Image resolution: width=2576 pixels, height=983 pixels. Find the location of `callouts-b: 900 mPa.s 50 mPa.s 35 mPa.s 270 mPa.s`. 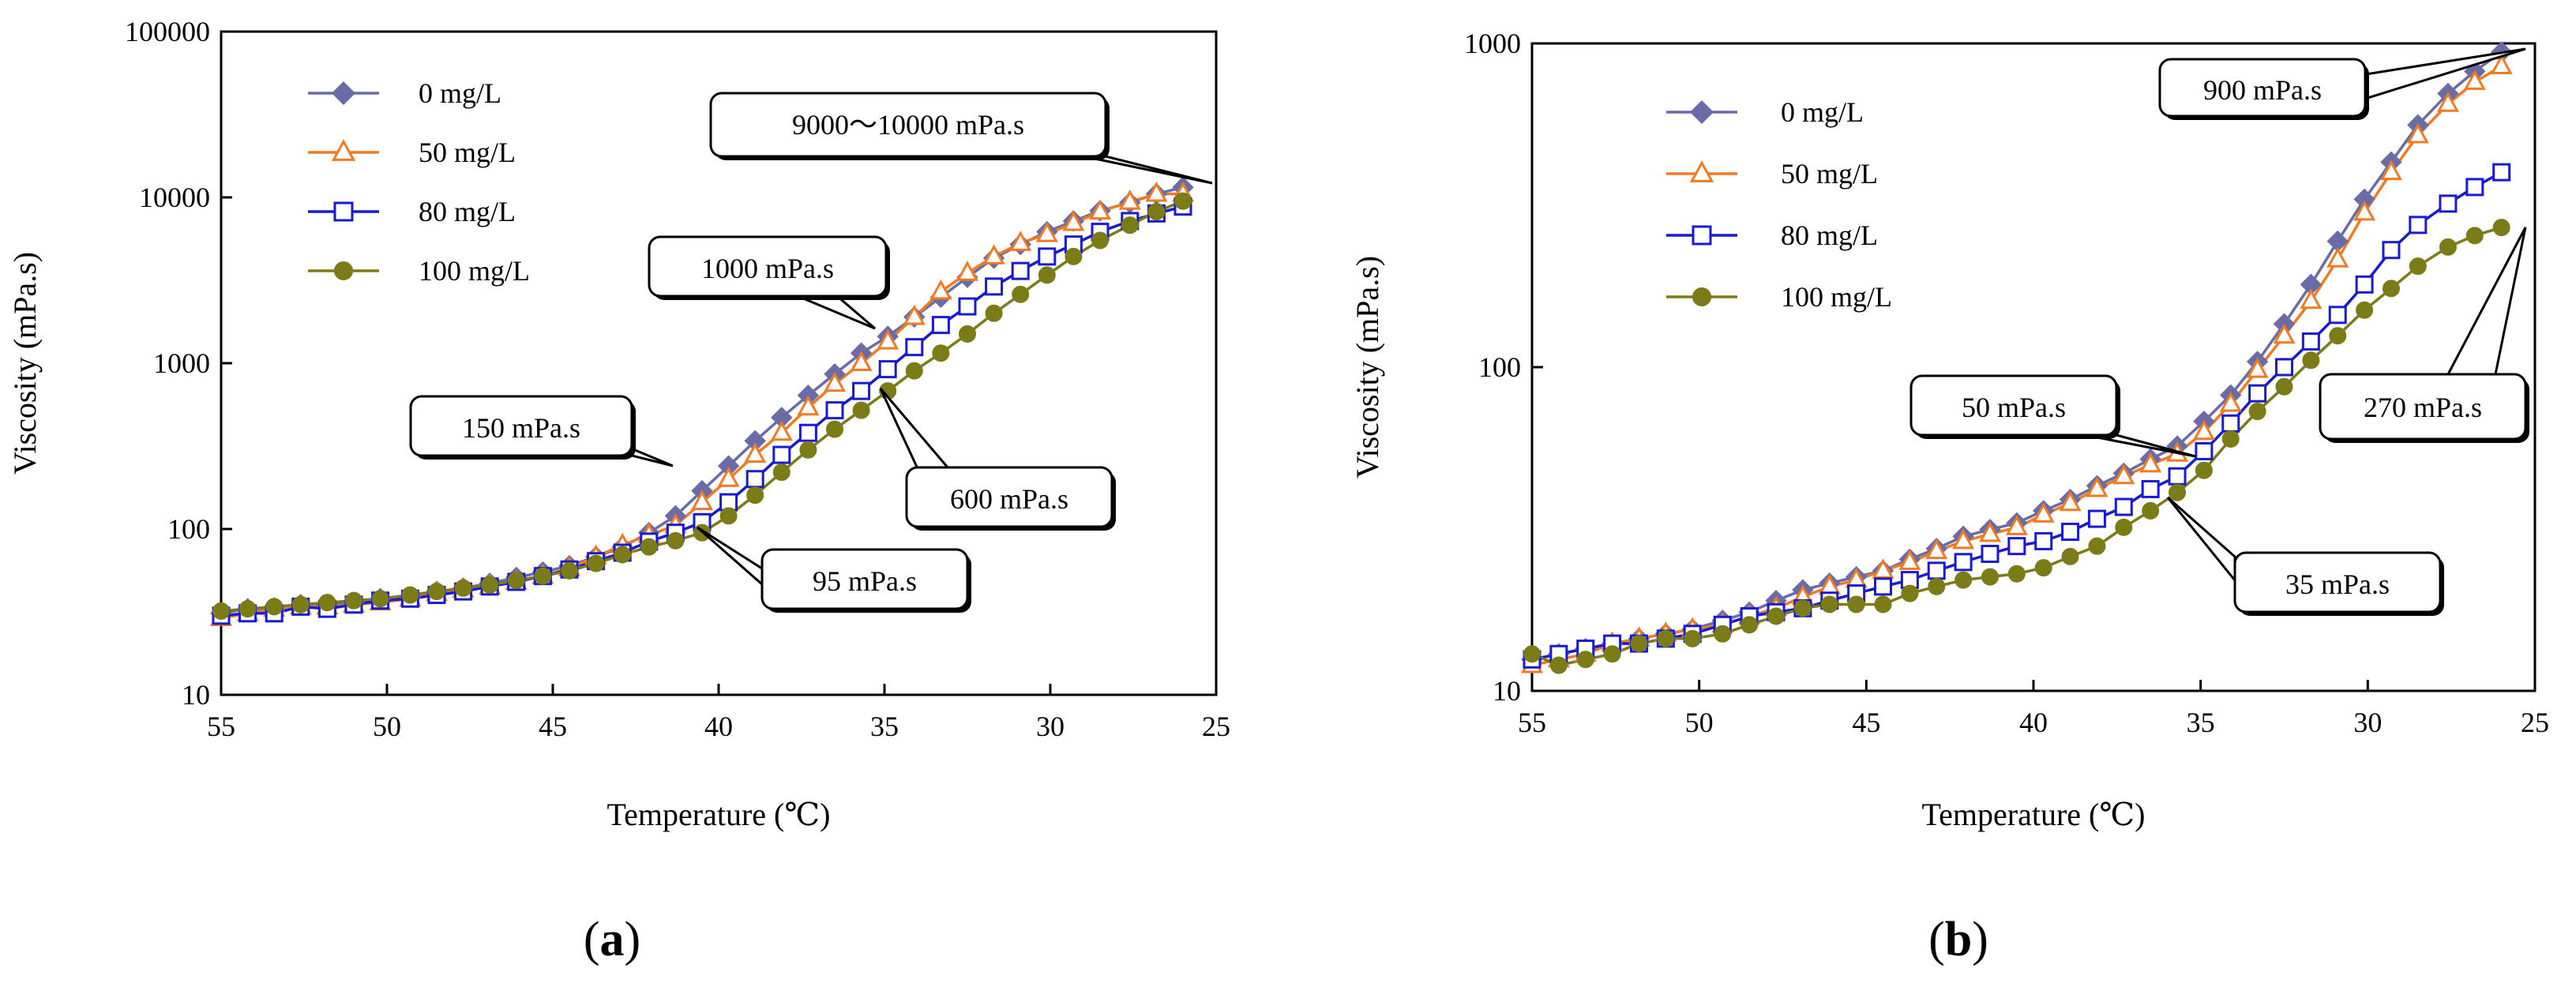

callouts-b: 900 mPa.s 50 mPa.s 35 mPa.s 270 mPa.s is located at coordinates (2219, 331).